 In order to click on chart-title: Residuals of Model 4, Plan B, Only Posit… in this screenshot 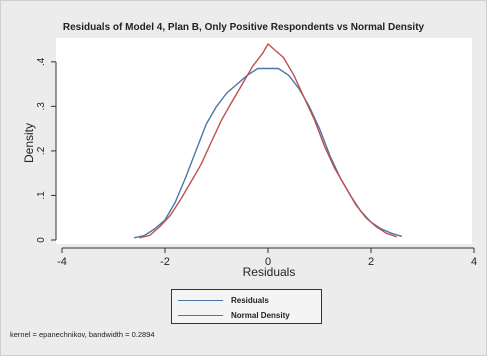, I will do `click(243, 27)`.